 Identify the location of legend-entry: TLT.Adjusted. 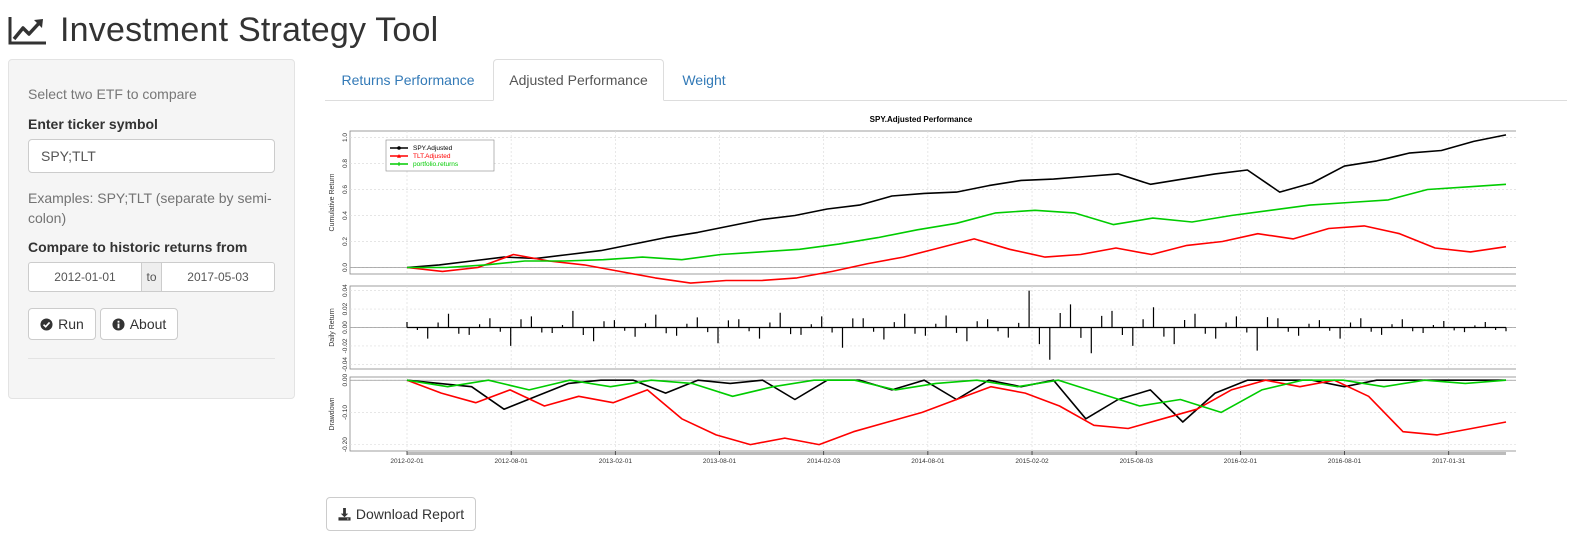
(432, 156).